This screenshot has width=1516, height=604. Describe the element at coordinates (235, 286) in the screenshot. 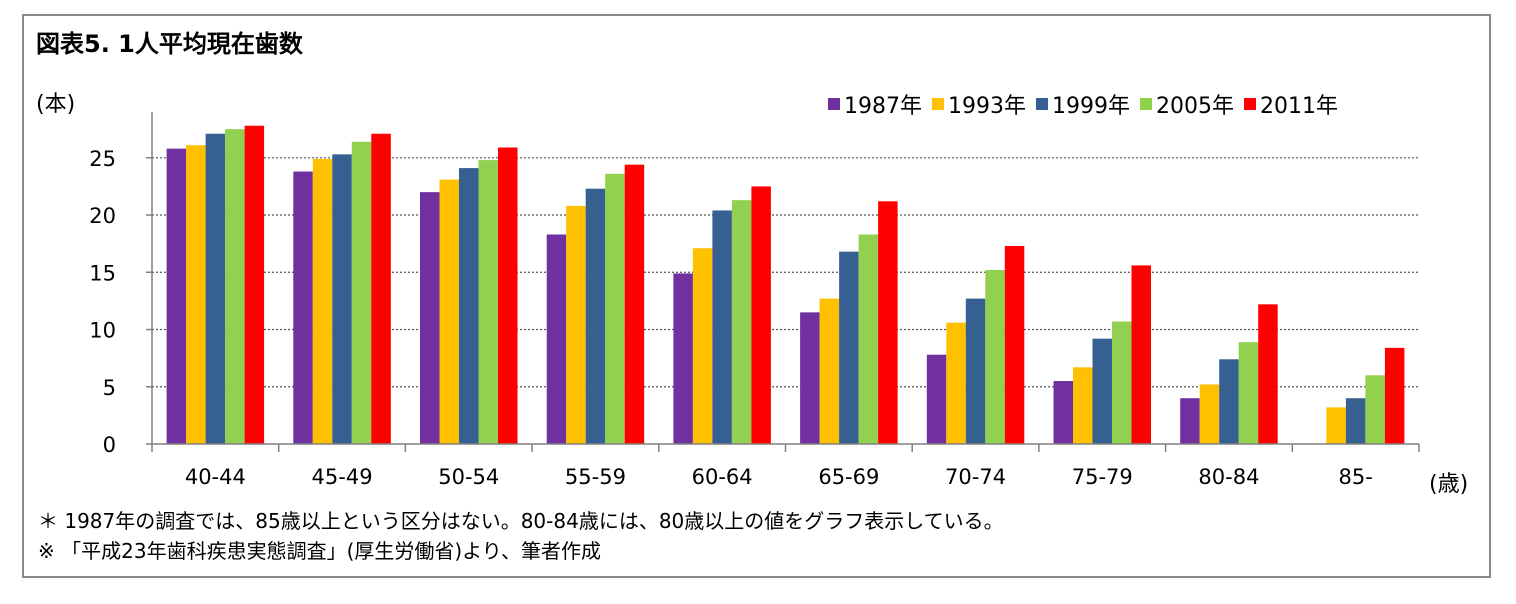

I see `bar-2005年-40-44` at that location.